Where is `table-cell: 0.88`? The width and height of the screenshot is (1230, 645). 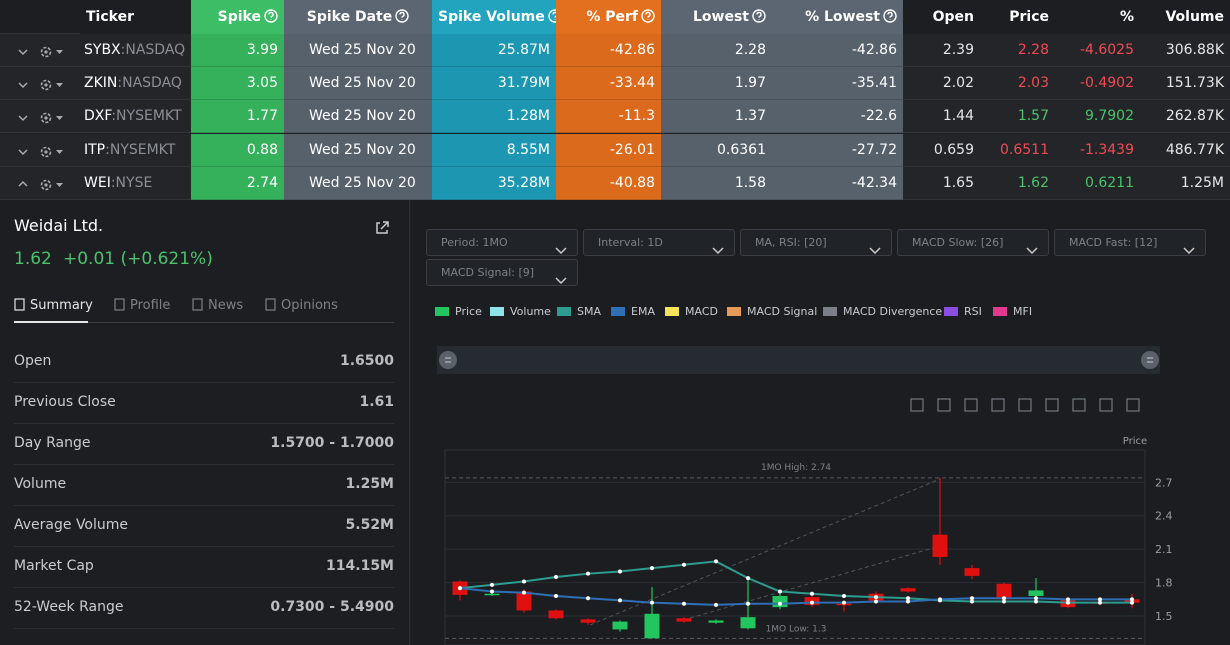 table-cell: 0.88 is located at coordinates (237, 150).